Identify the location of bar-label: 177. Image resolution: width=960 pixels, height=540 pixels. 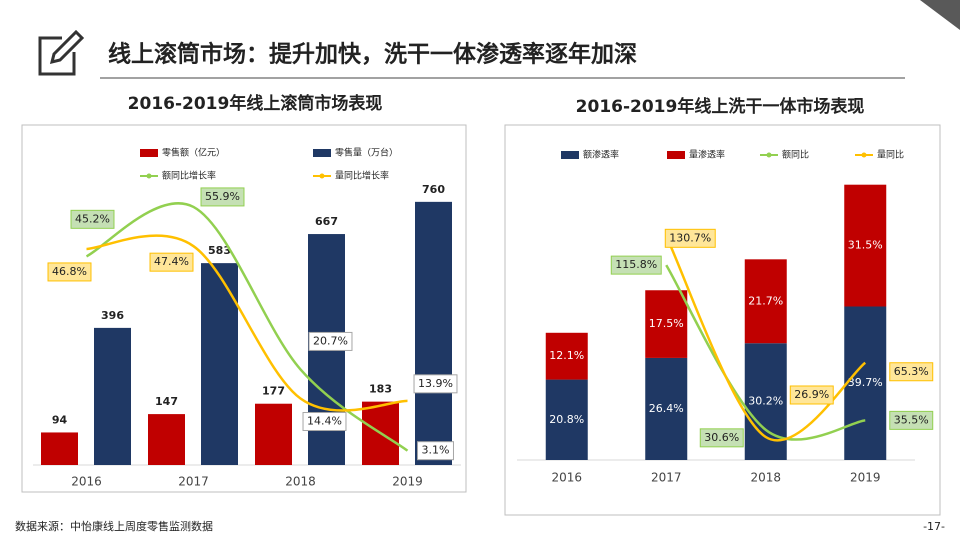
(273, 391).